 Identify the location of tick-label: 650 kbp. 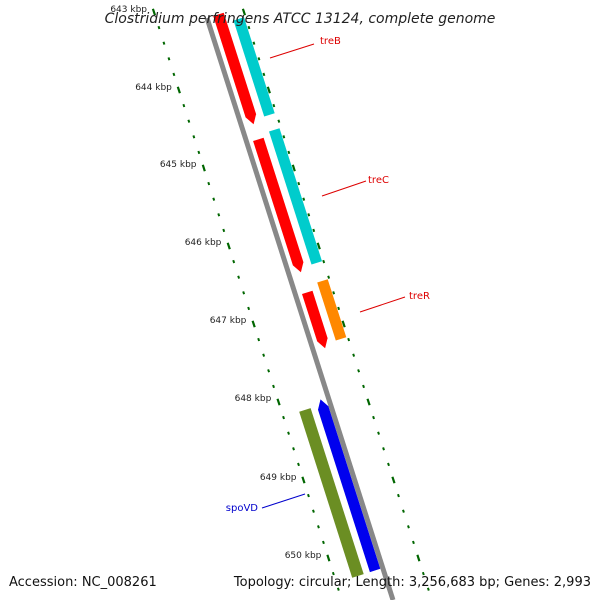
(303, 556).